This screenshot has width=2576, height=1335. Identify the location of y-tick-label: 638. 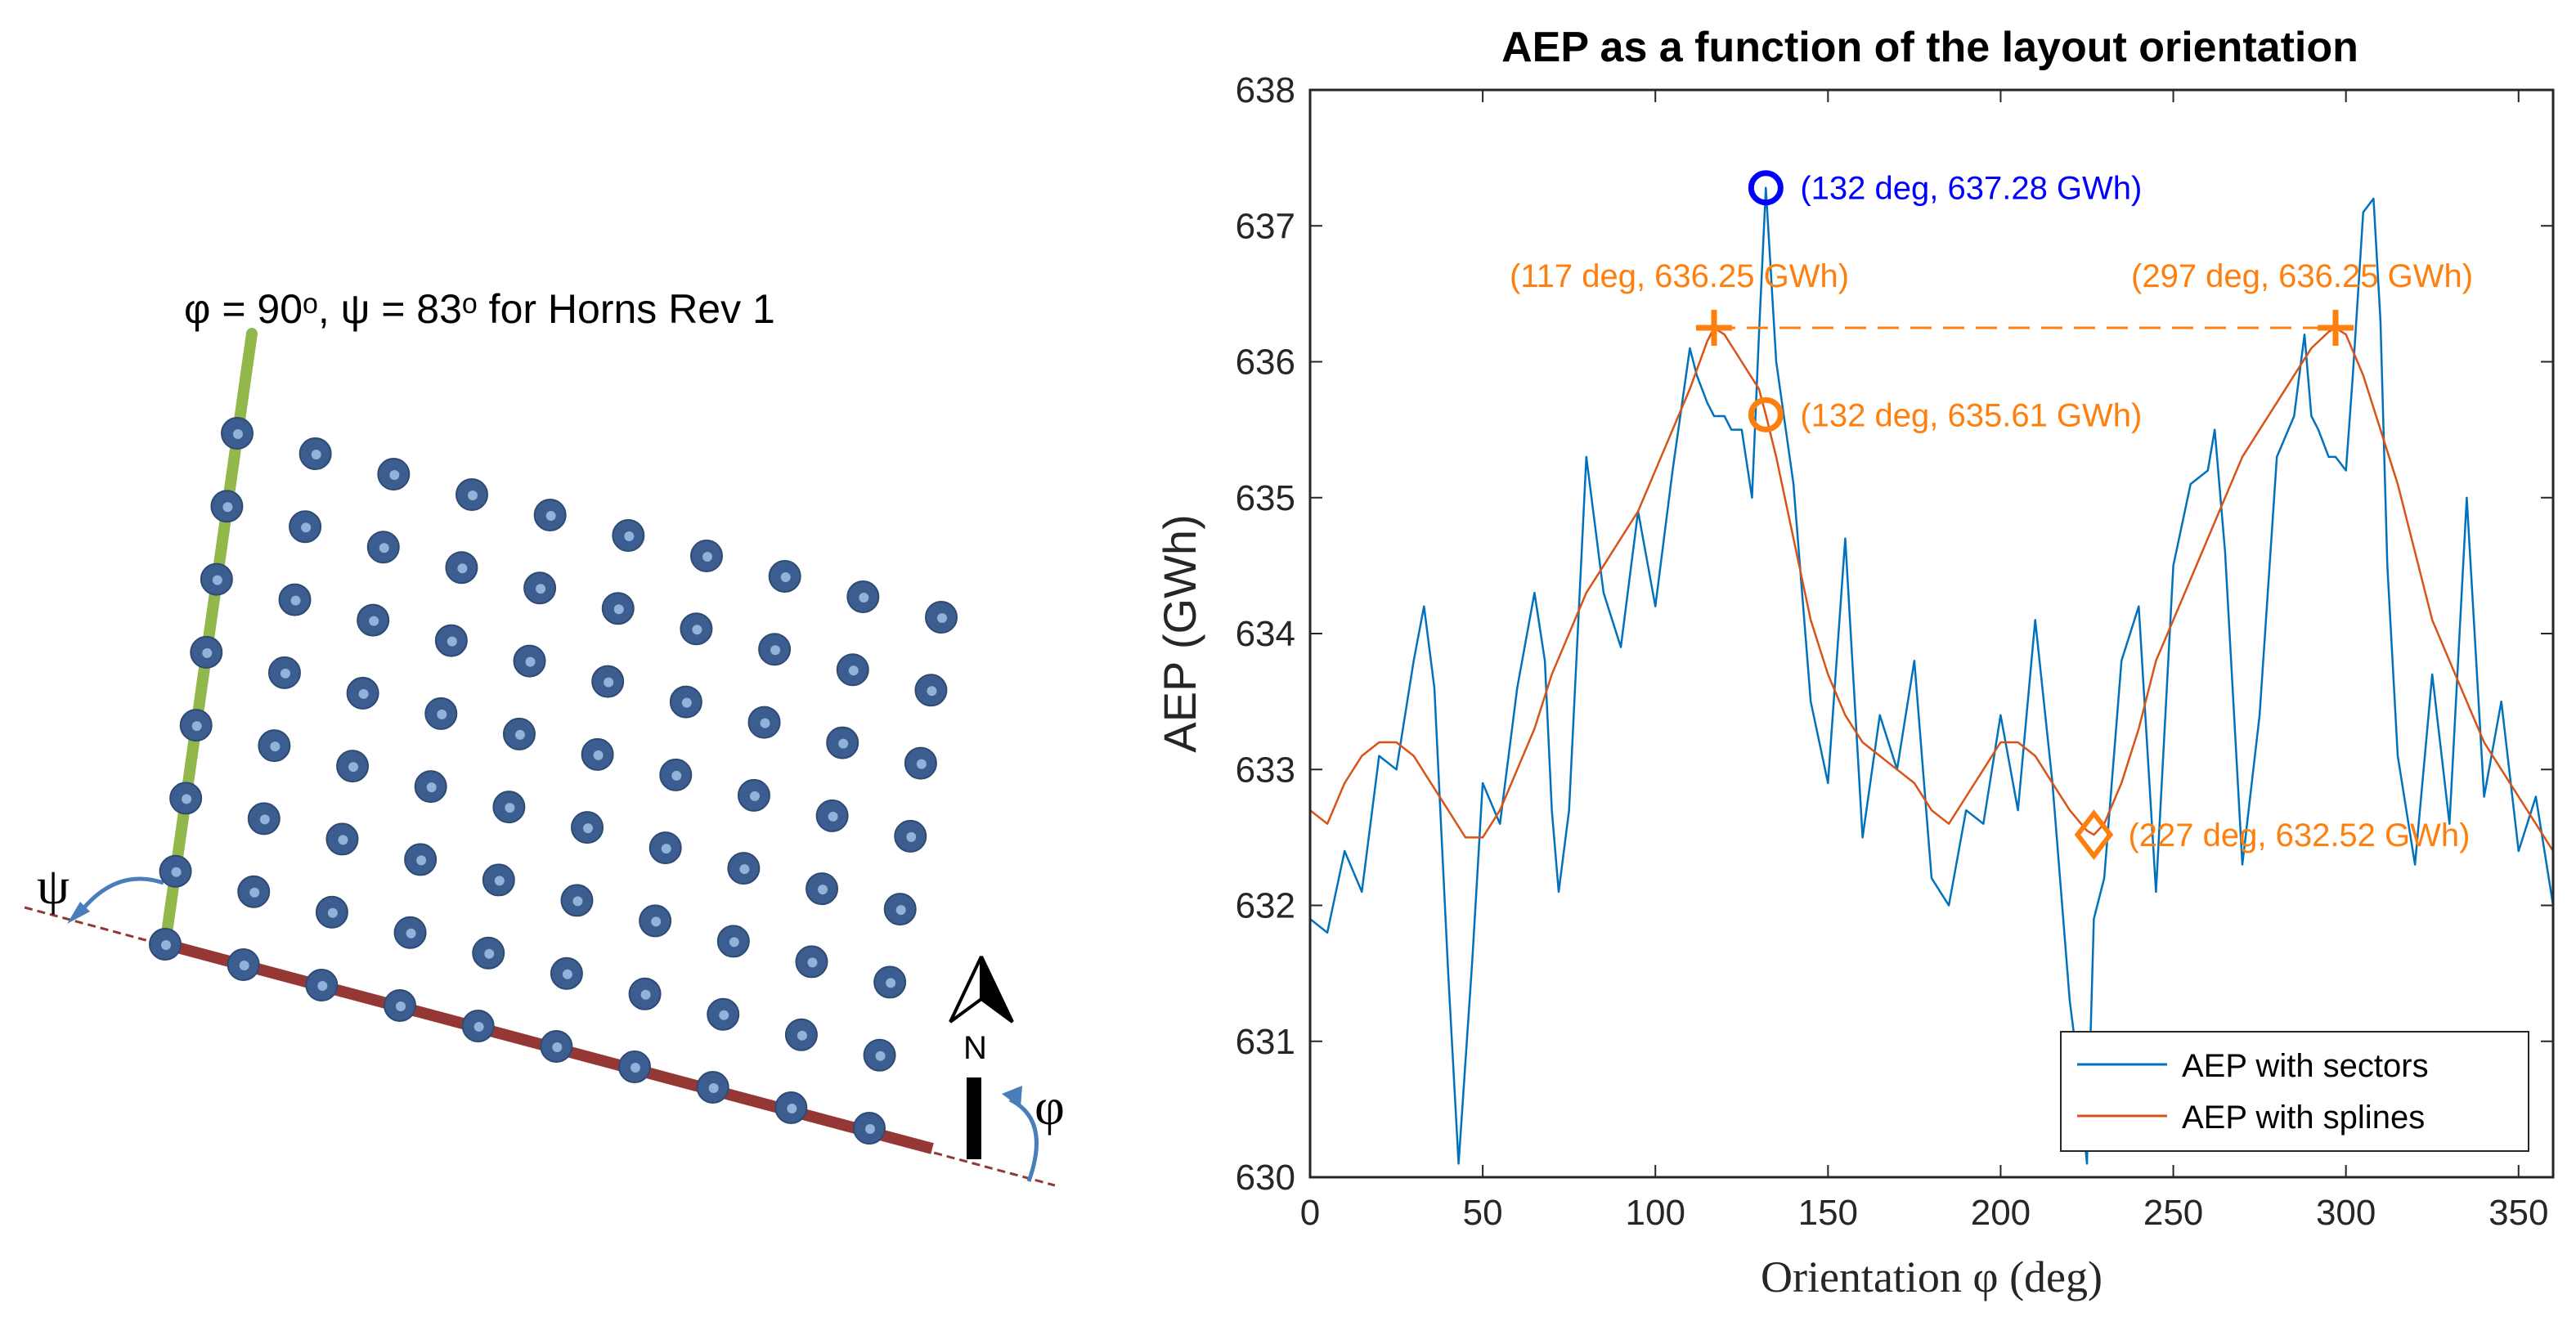
(1265, 90).